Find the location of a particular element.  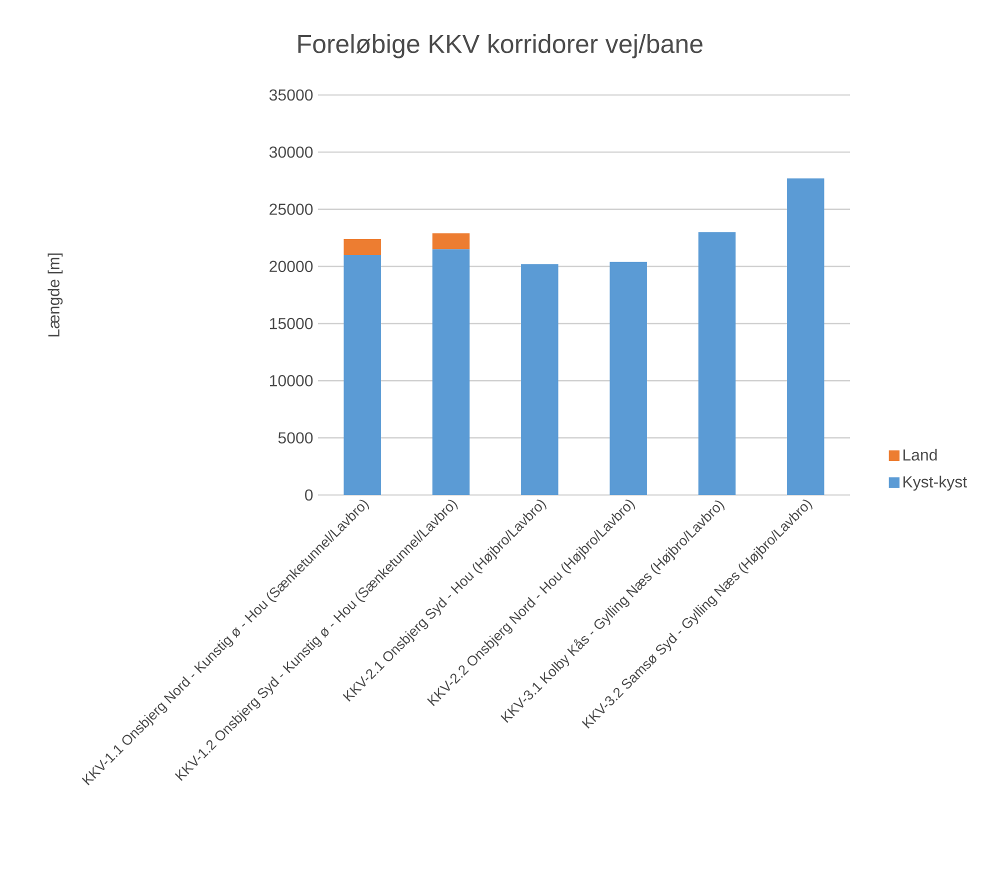

y-tick-label: 5000 is located at coordinates (295, 438).